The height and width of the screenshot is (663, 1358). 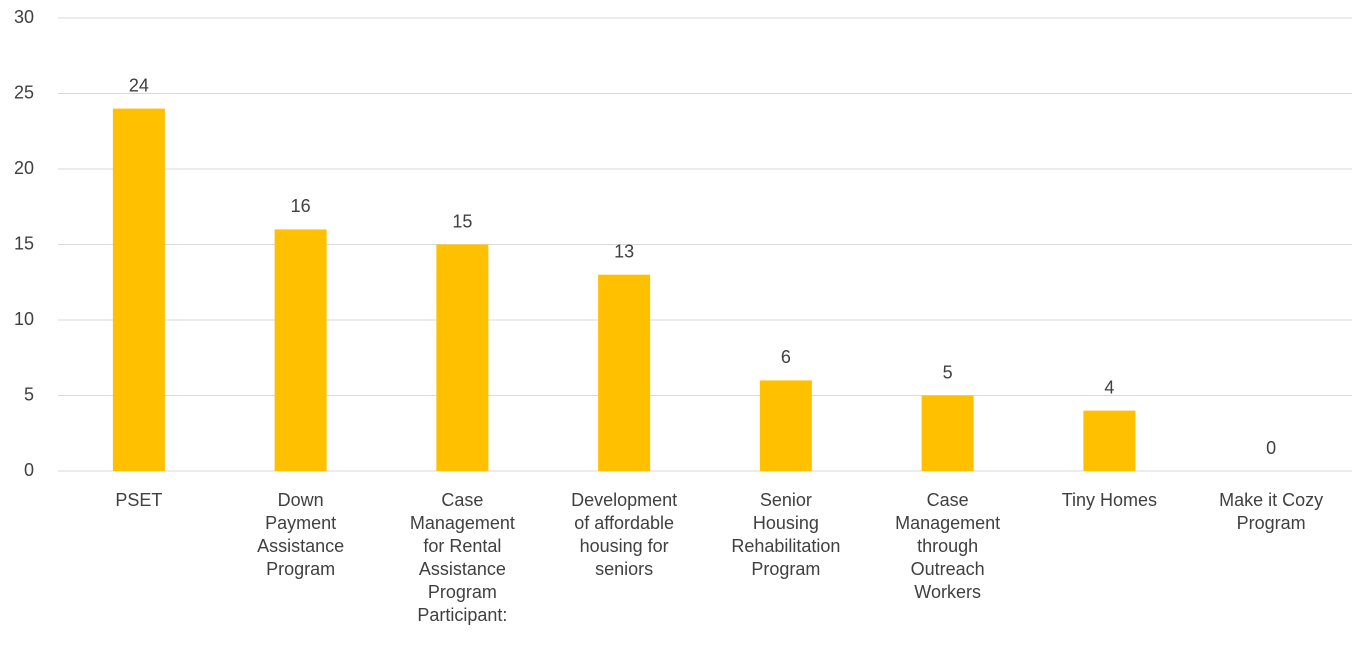 I want to click on x-tick-label: Down Payment Assistance Program, so click(x=301, y=534).